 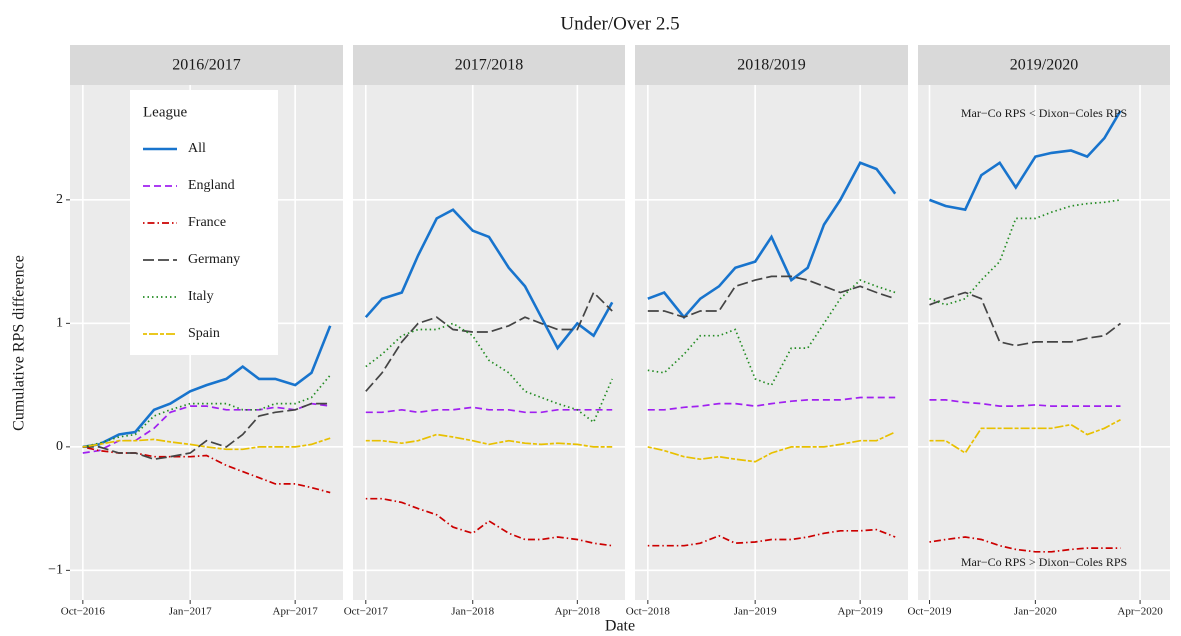 What do you see at coordinates (19, 343) in the screenshot?
I see `y-axis-label: Cumulative RPS difference` at bounding box center [19, 343].